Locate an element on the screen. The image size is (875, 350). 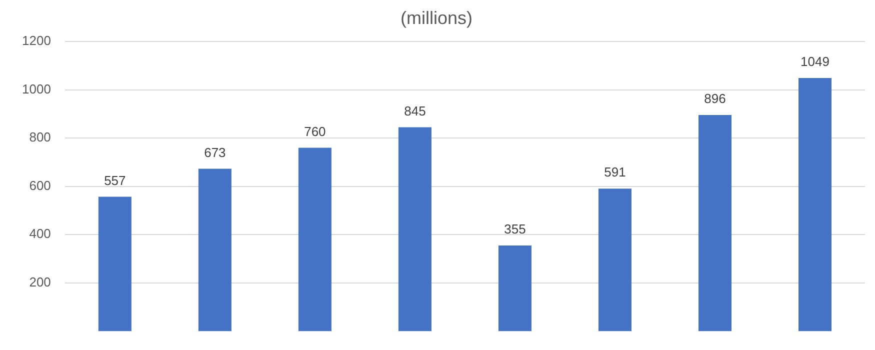
data-label: 845 is located at coordinates (415, 110).